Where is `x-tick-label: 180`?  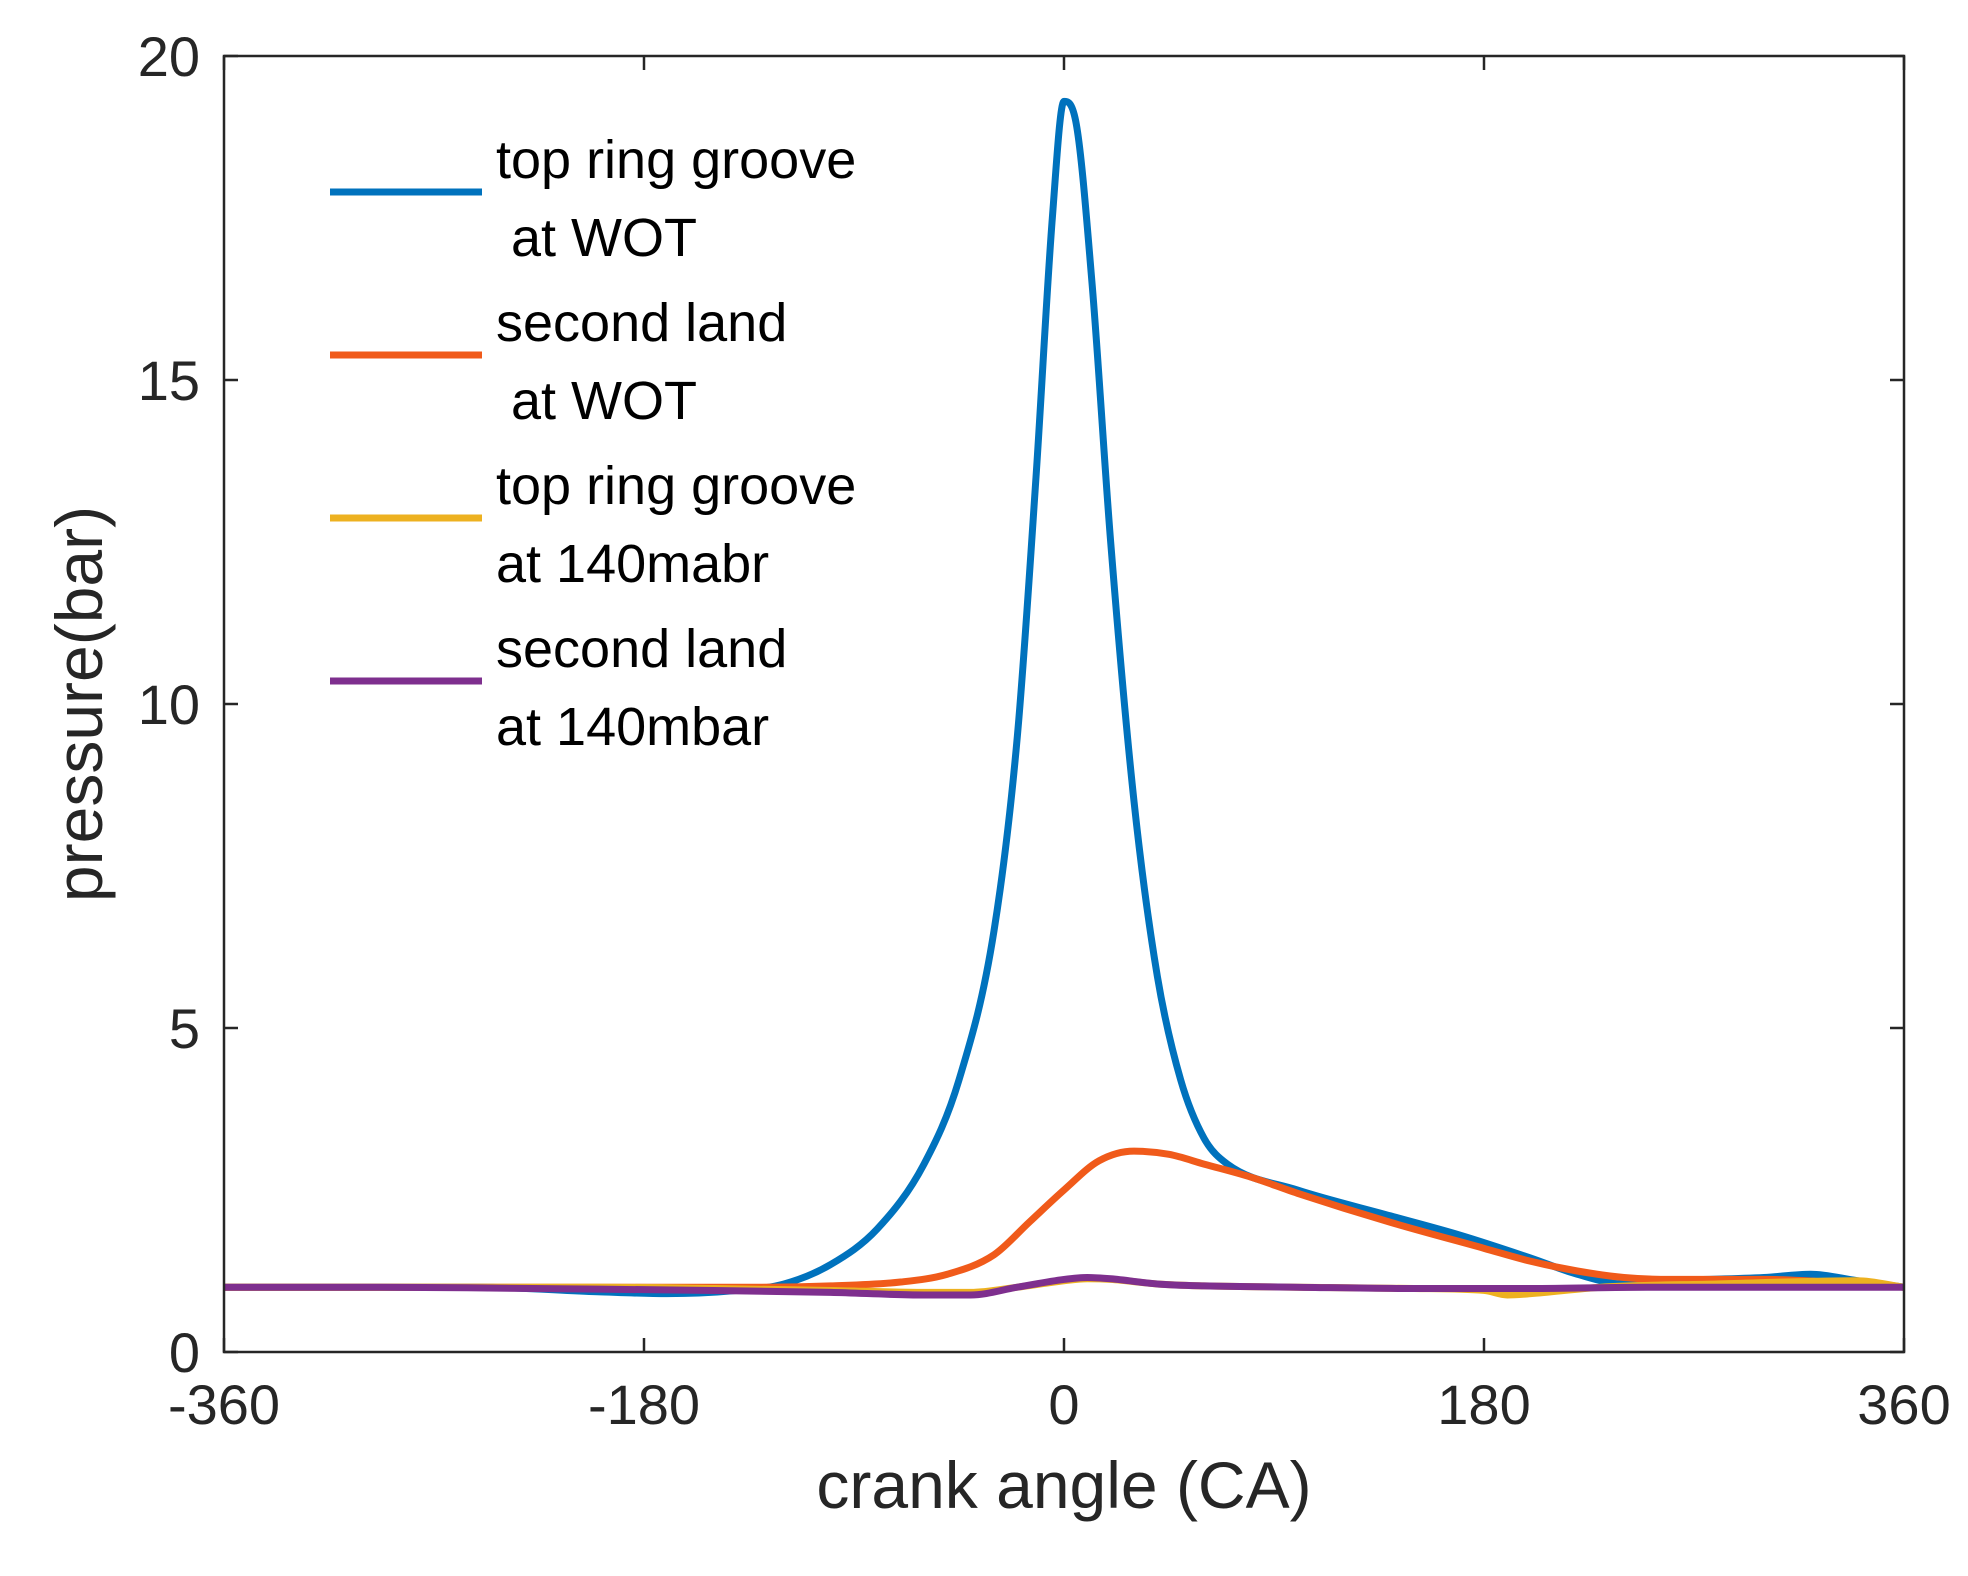
x-tick-label: 180 is located at coordinates (1483, 1404).